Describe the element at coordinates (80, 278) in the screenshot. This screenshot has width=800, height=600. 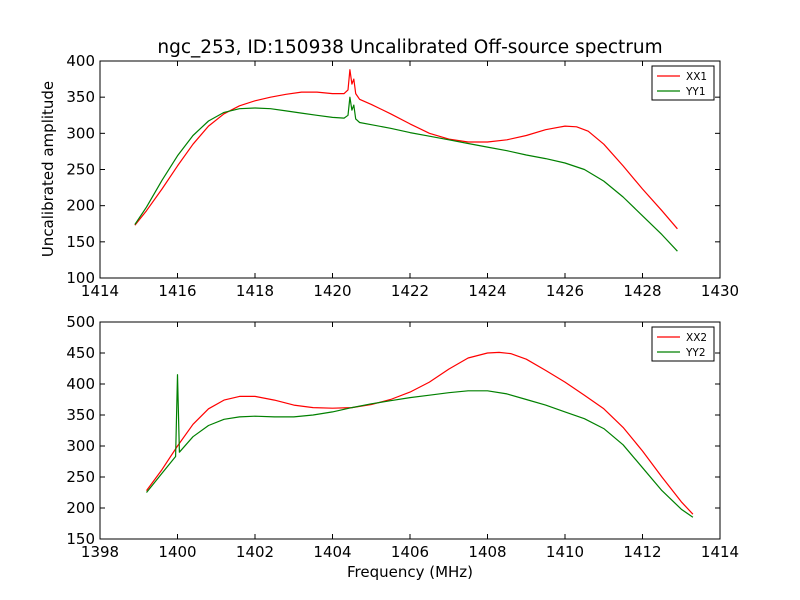
I see `y-tick-label: 100` at that location.